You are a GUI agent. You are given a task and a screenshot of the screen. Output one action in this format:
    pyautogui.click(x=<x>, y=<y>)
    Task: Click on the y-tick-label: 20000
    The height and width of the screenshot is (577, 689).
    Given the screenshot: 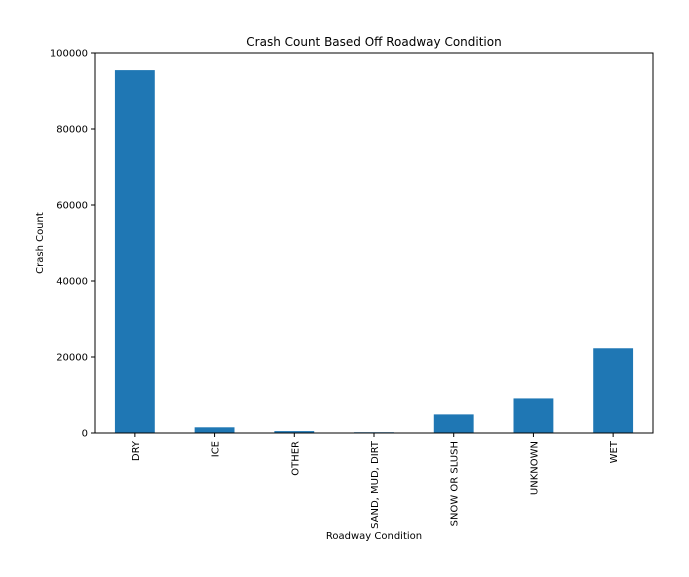 What is the action you would take?
    pyautogui.click(x=72, y=358)
    